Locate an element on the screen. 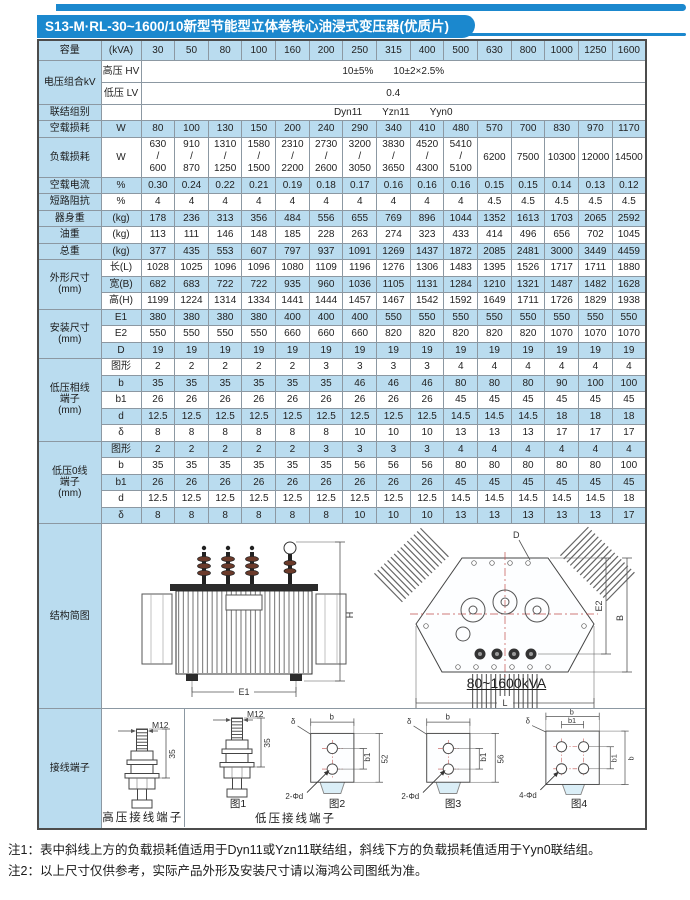  value-cell: 797 is located at coordinates (292, 251).